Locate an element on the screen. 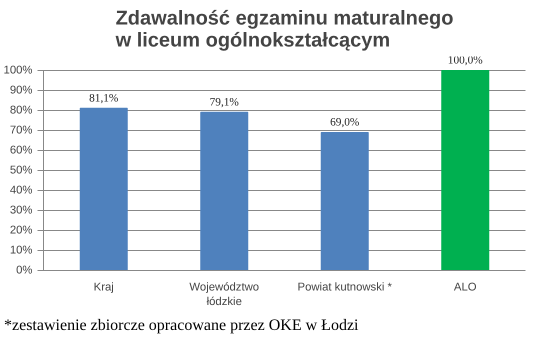  x-tick-label: ALO is located at coordinates (465, 288).